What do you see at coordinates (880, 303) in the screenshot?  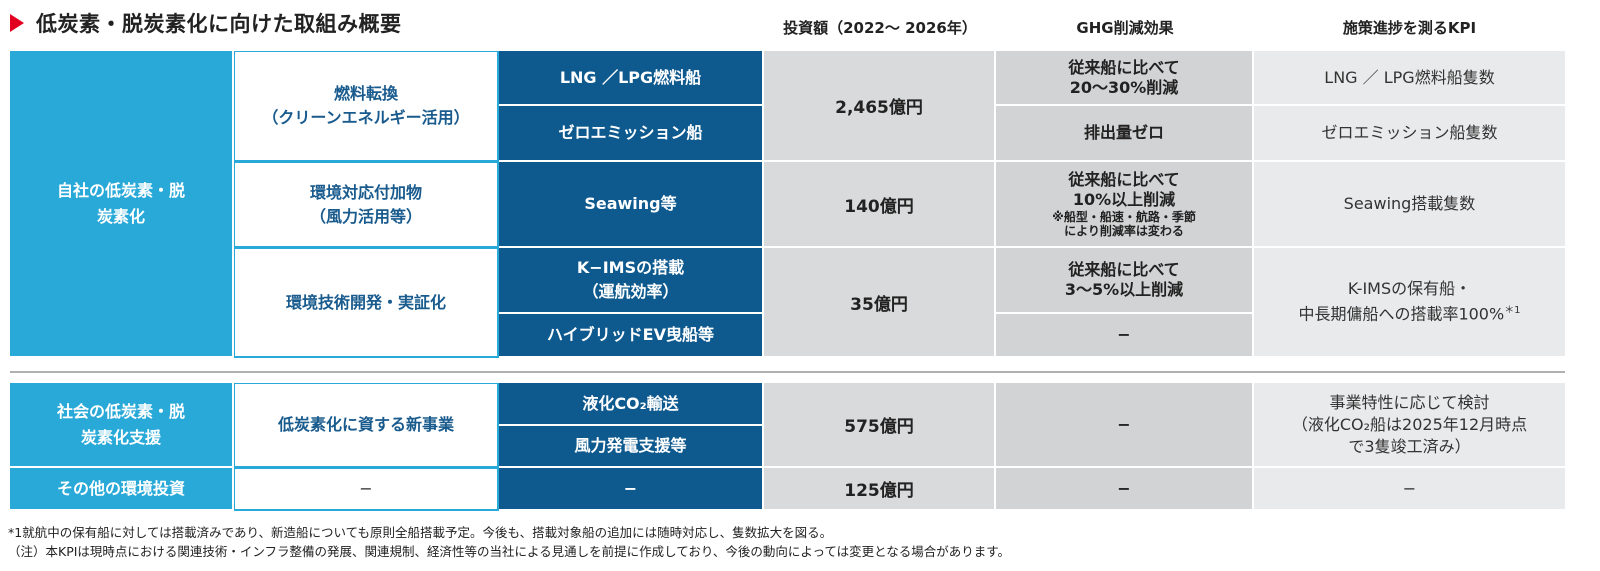 I see `investment-tech: 35億円` at bounding box center [880, 303].